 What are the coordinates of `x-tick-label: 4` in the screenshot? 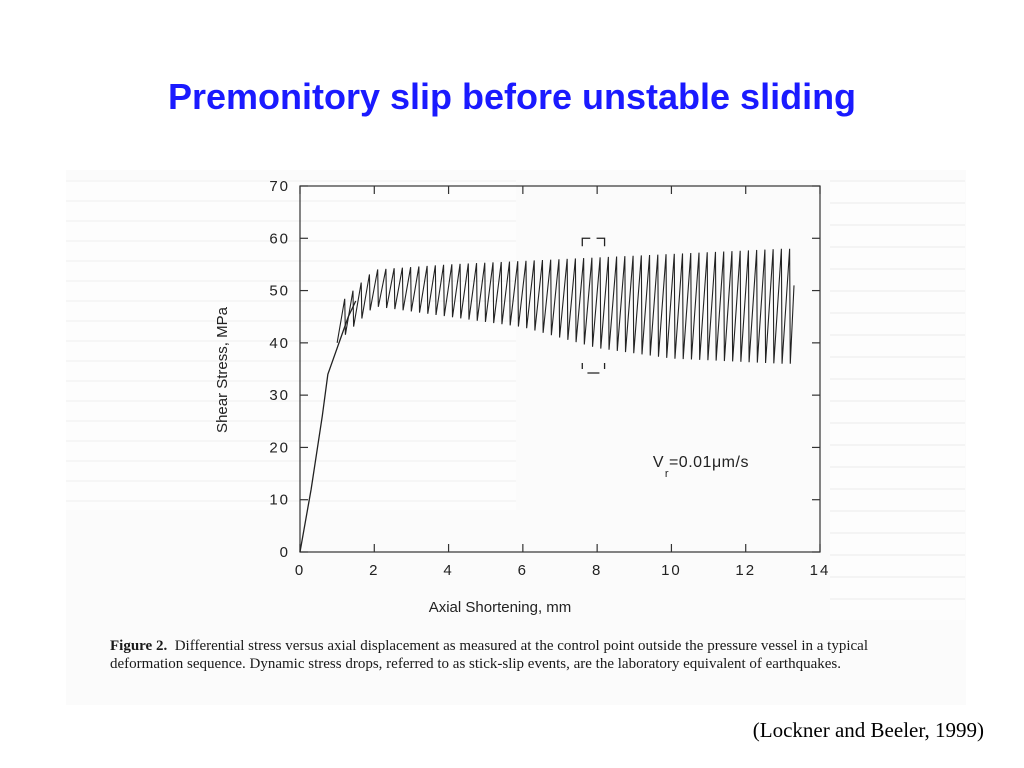 It's located at (448, 570).